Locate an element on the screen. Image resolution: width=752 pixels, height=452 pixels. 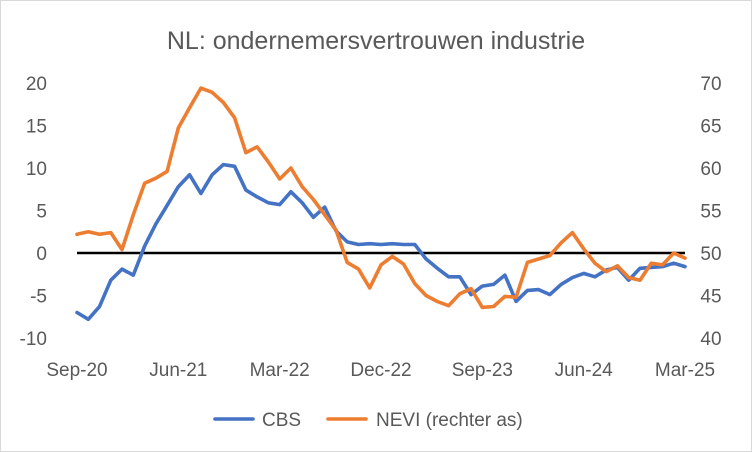
left-y-tick-label: 10 is located at coordinates (36, 169).